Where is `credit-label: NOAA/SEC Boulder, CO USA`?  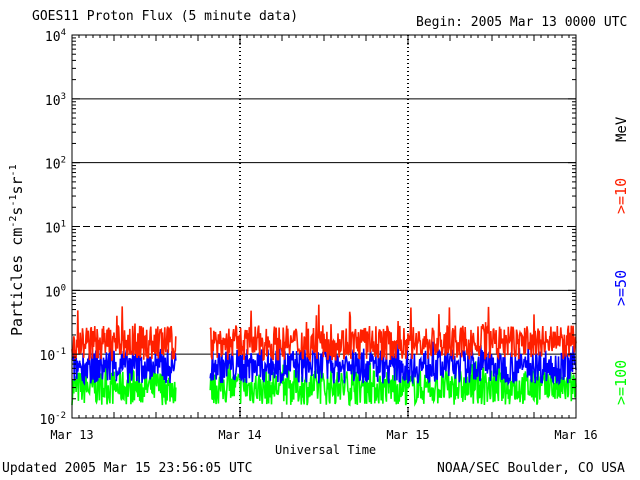
credit-label: NOAA/SEC Boulder, CO USA is located at coordinates (531, 468).